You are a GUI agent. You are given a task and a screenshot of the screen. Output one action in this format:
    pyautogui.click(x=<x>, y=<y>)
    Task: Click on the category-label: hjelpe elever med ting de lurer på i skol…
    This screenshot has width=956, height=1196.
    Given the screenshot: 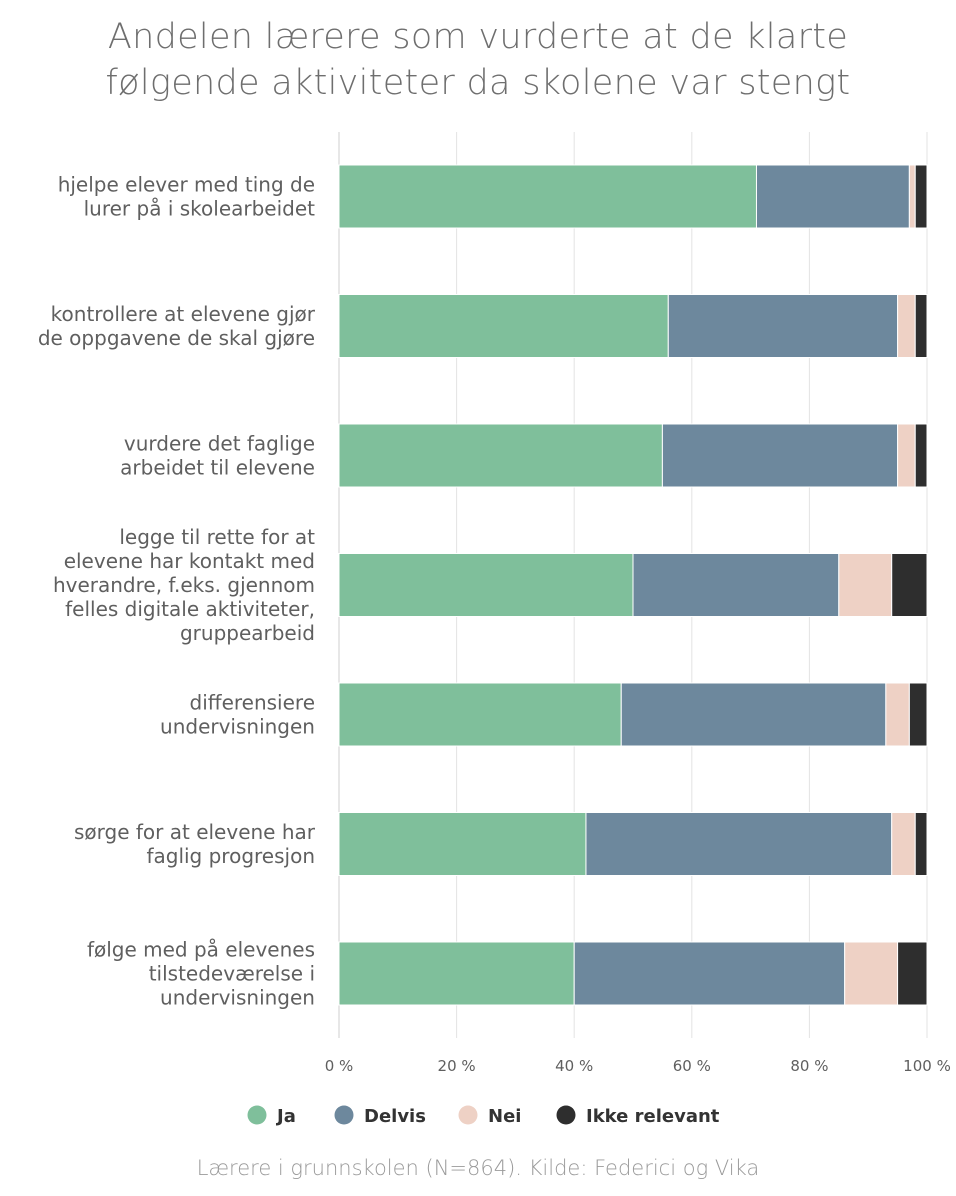 What is the action you would take?
    pyautogui.click(x=186, y=197)
    